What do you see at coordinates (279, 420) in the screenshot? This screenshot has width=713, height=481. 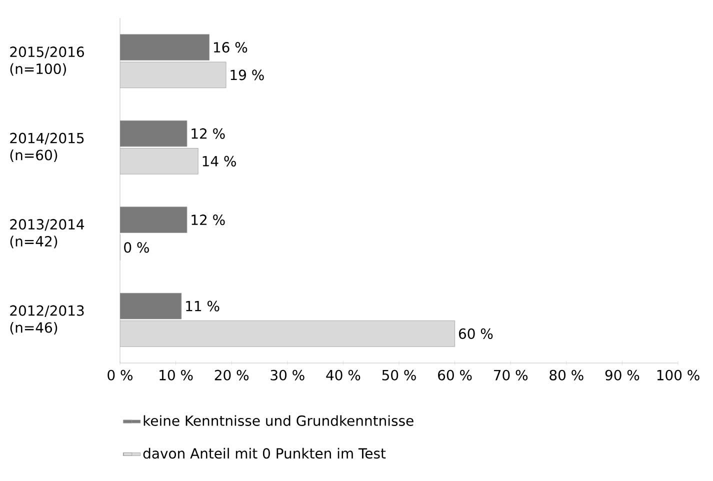 I see `legend-label: keine Kenntnisse und Grundkenntnisse` at bounding box center [279, 420].